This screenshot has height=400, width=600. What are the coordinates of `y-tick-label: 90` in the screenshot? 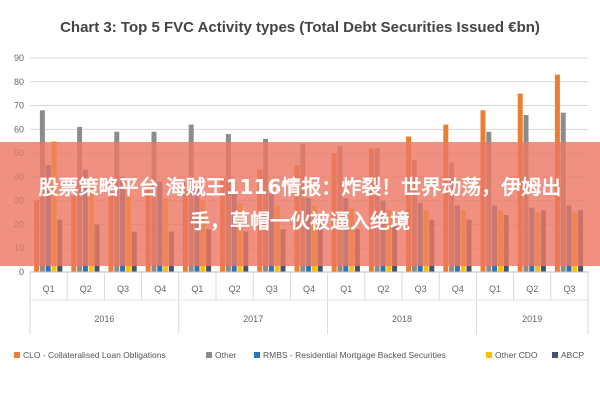 It's located at (19, 58).